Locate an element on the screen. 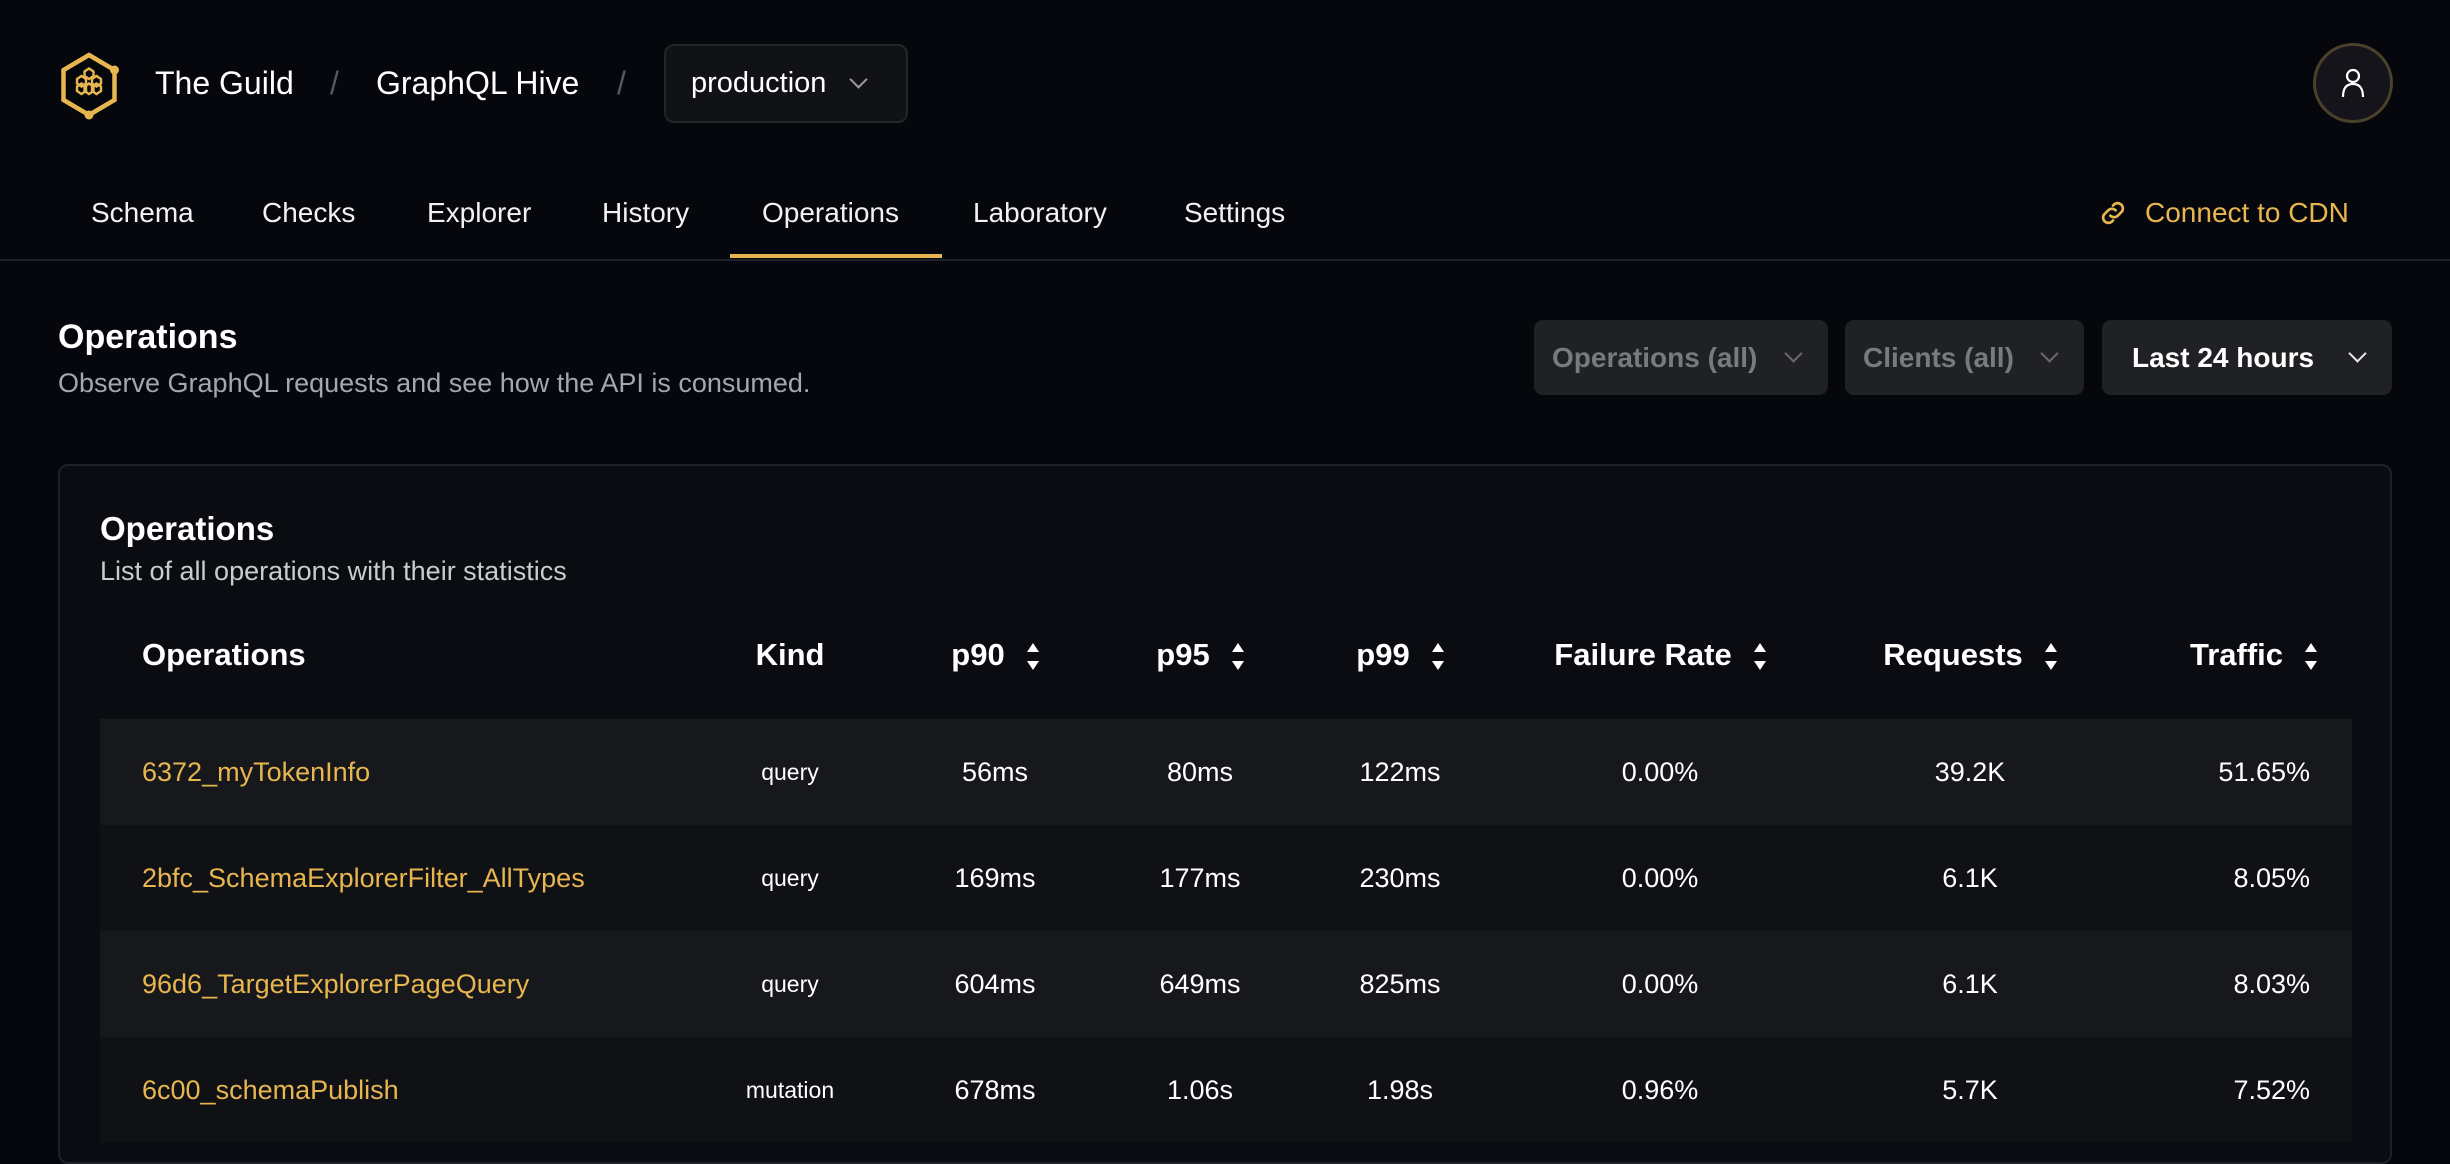 Image resolution: width=2450 pixels, height=1164 pixels. header-label: Requests is located at coordinates (1953, 654).